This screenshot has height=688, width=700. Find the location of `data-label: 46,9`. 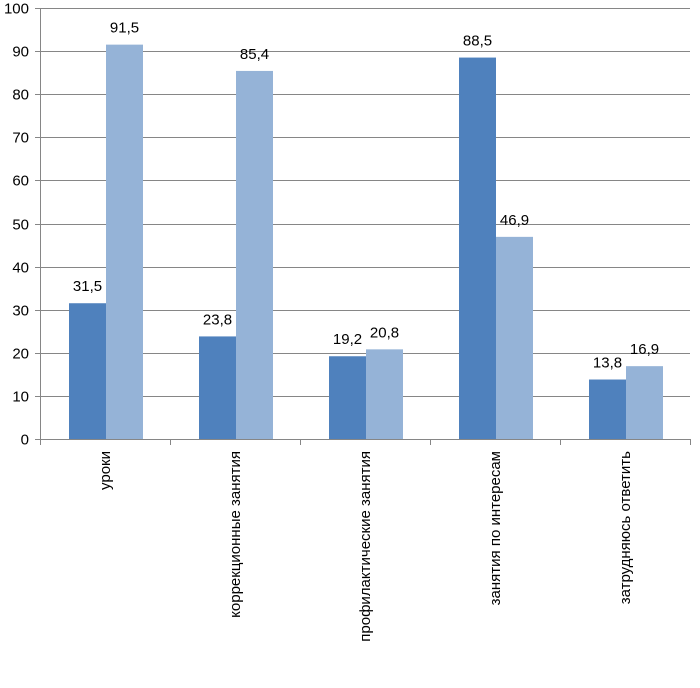

data-label: 46,9 is located at coordinates (514, 220).